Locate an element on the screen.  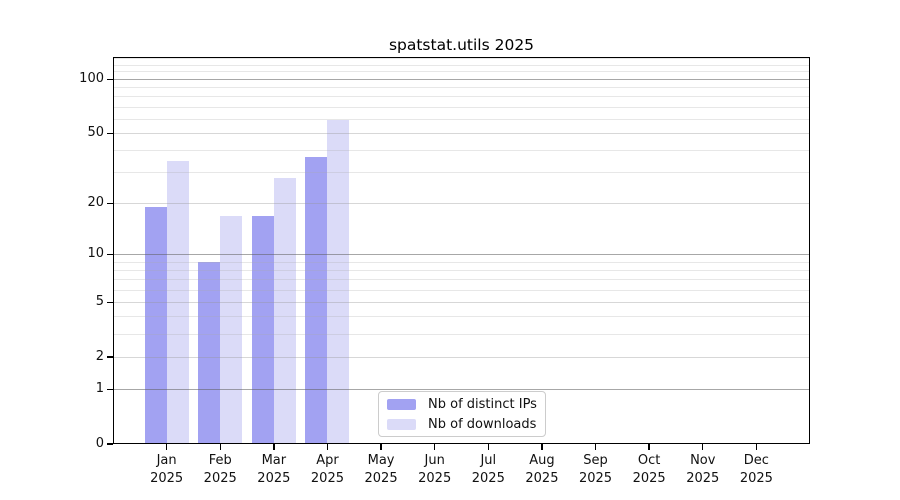
x-tick-label-aug: Aug 2025 is located at coordinates (542, 469).